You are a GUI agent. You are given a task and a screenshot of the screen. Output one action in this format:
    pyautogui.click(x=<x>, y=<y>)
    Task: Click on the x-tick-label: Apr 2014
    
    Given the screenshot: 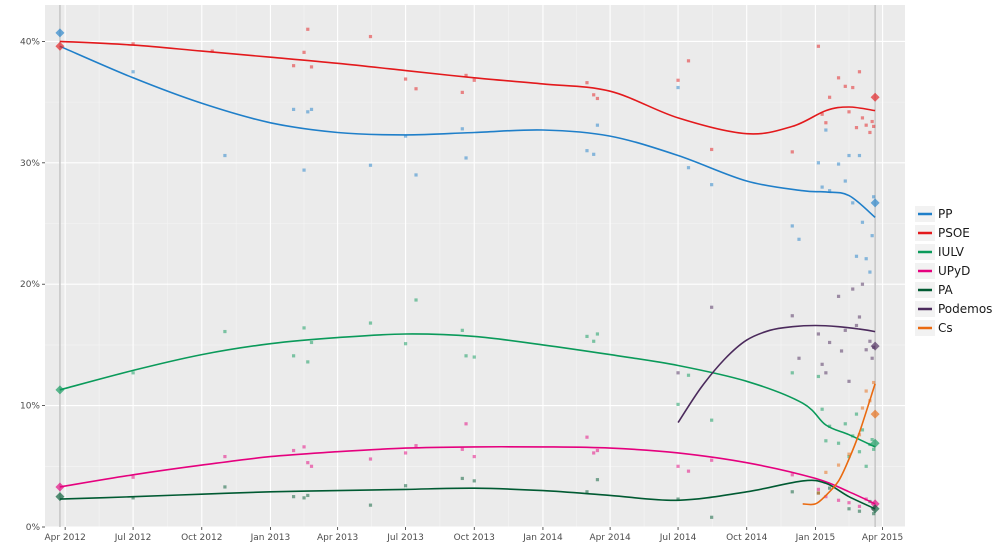 What is the action you would take?
    pyautogui.click(x=610, y=538)
    